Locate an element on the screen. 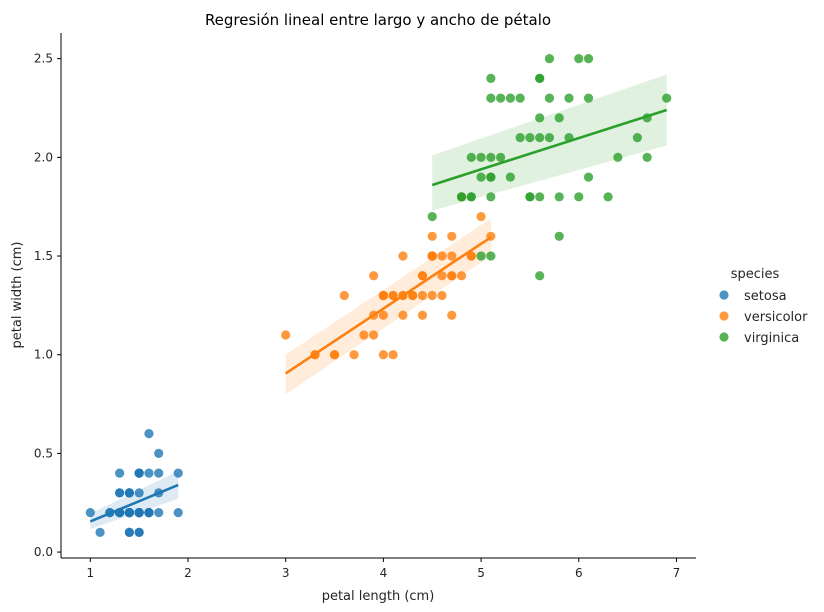 The width and height of the screenshot is (824, 612). x-tick-label: 1 is located at coordinates (90, 573).